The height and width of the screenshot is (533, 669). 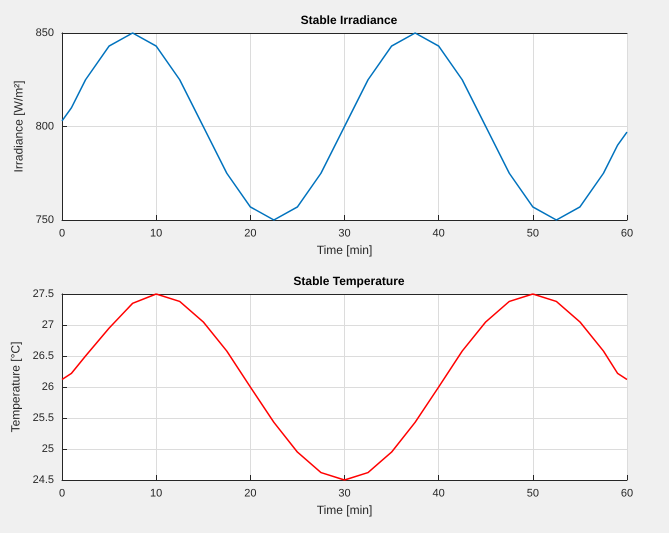 I want to click on y-axis-title: Irradiance [W/m²], so click(x=19, y=126).